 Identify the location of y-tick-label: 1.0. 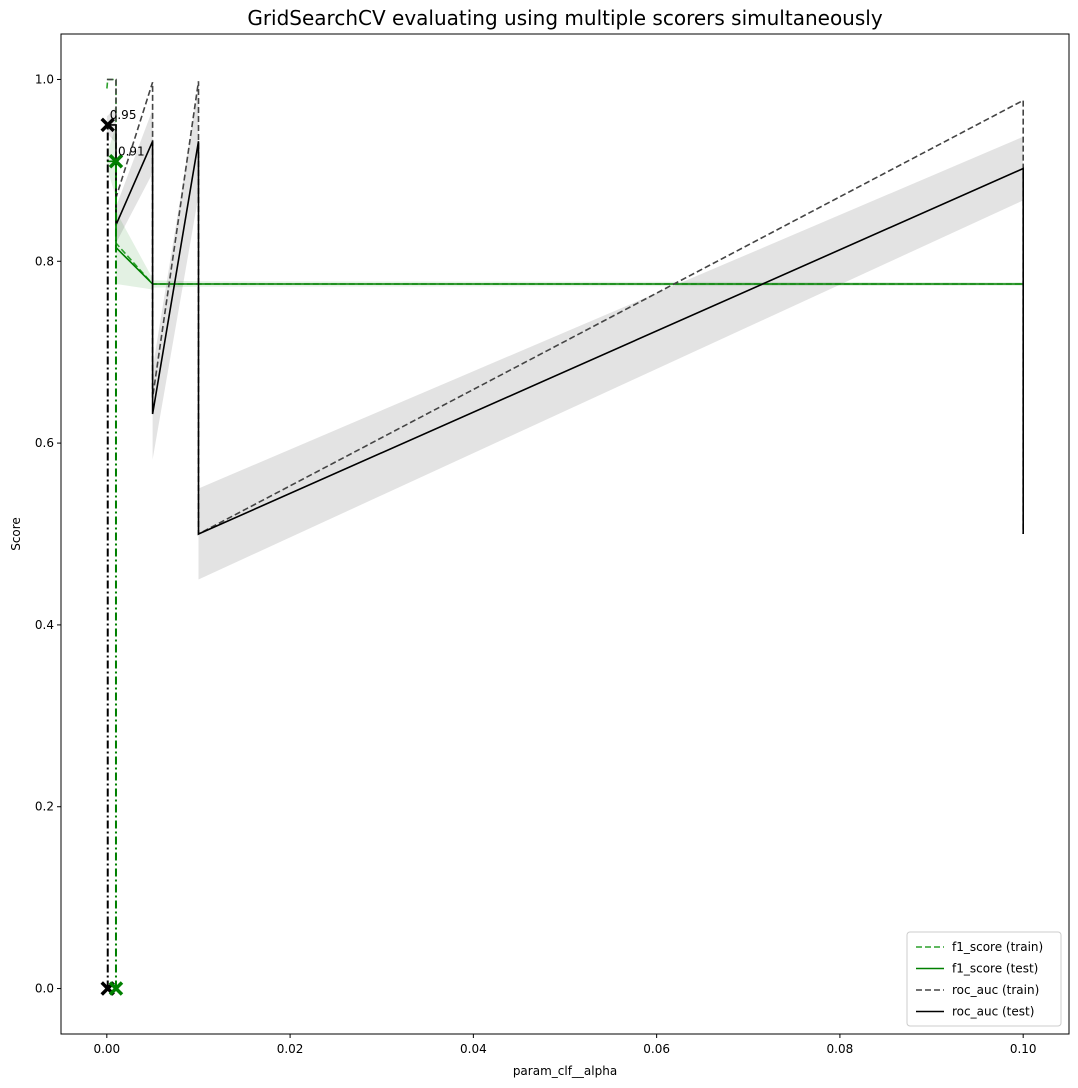
(44, 79).